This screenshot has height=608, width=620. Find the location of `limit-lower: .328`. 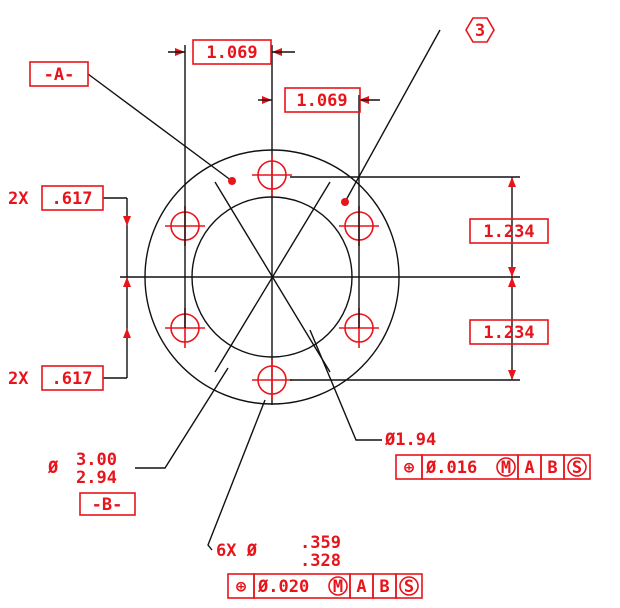

limit-lower: .328 is located at coordinates (320, 561).